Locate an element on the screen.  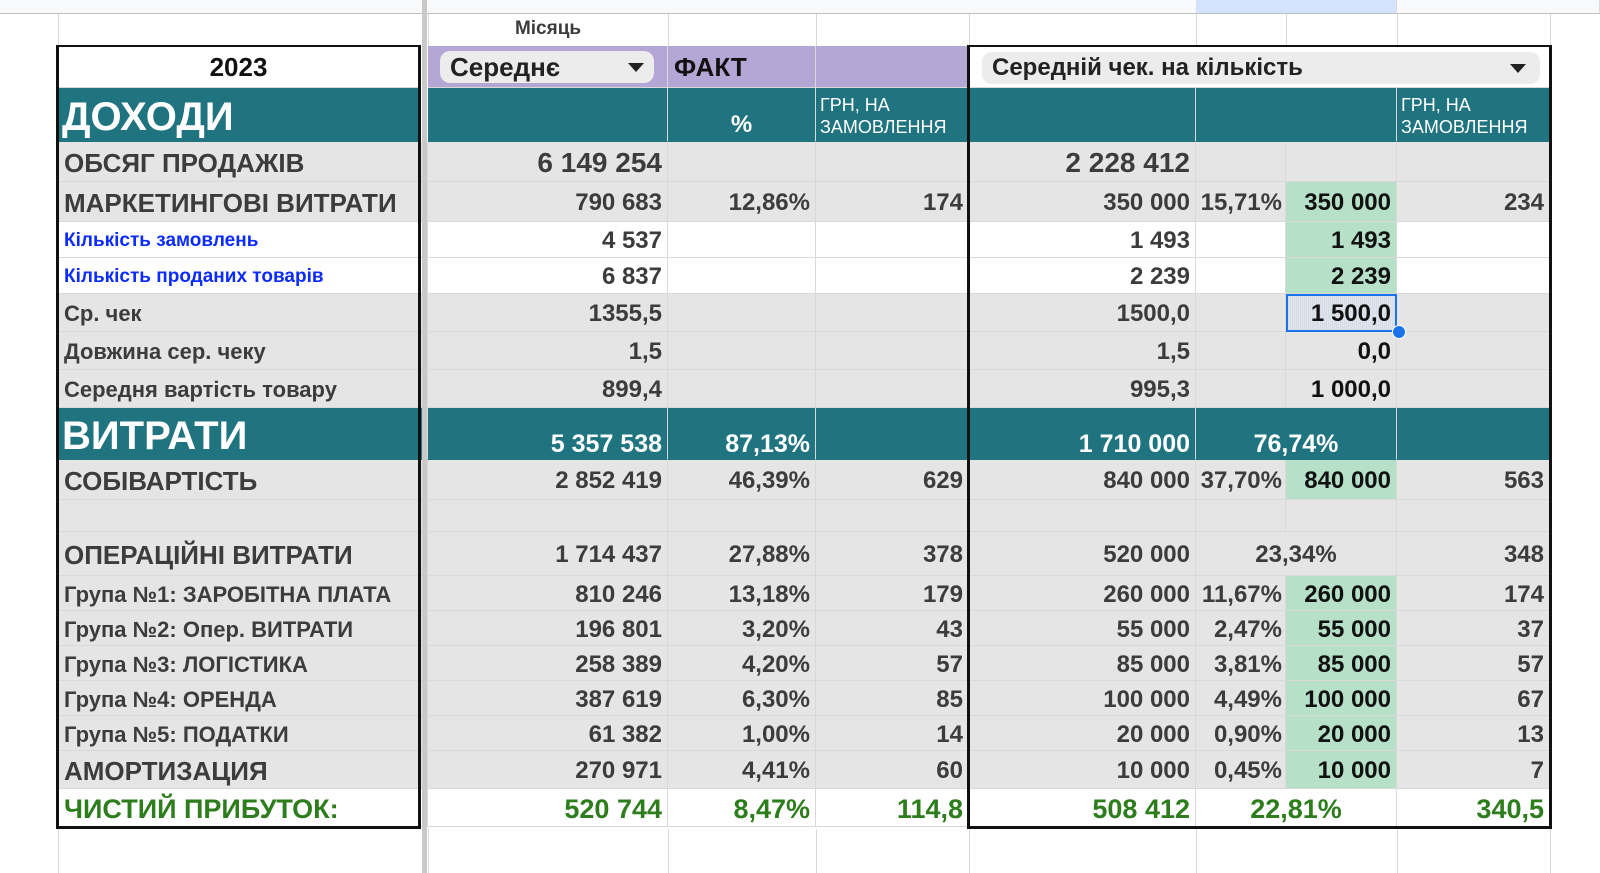
plan-pct: 37,70% is located at coordinates (1241, 480).